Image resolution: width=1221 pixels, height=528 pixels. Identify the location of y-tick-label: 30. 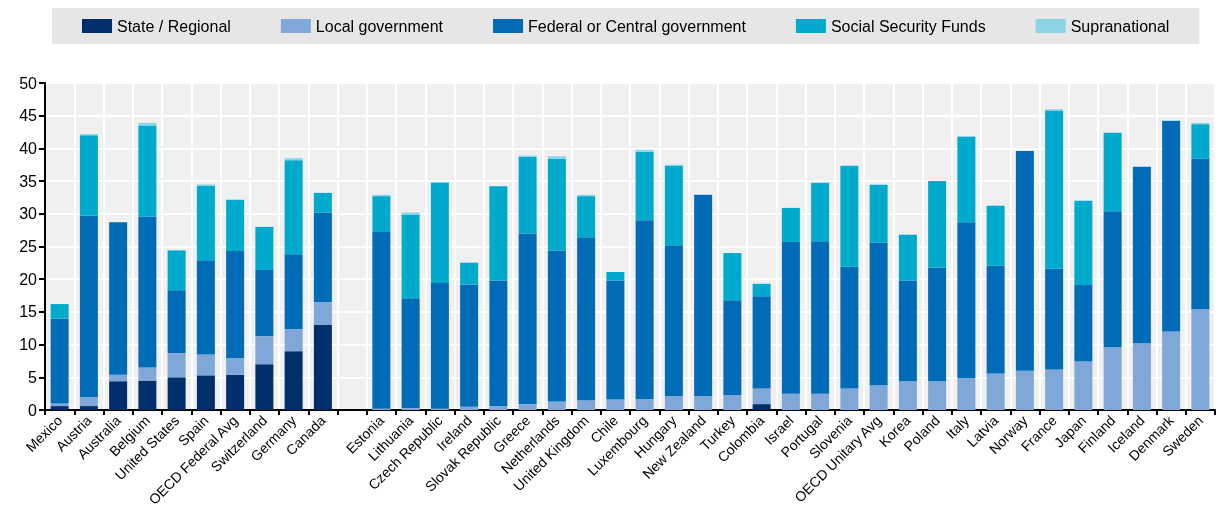
(28, 214).